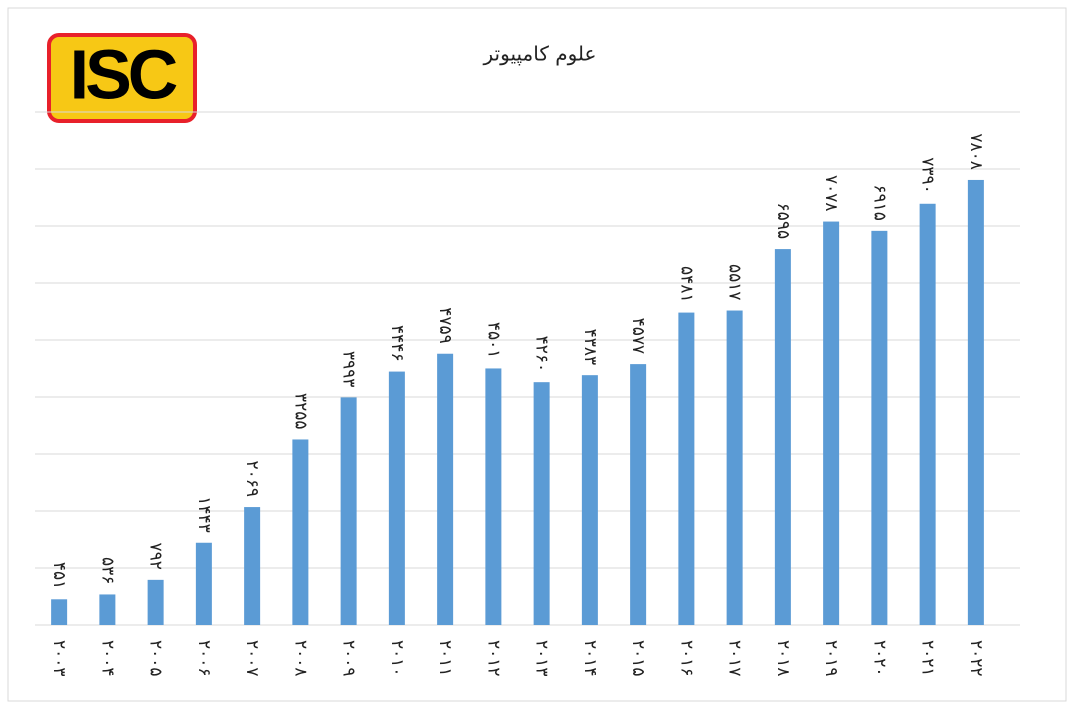 Image resolution: width=1067 pixels, height=702 pixels. What do you see at coordinates (397, 343) in the screenshot?
I see `data-label: ۴۴۴۶` at bounding box center [397, 343].